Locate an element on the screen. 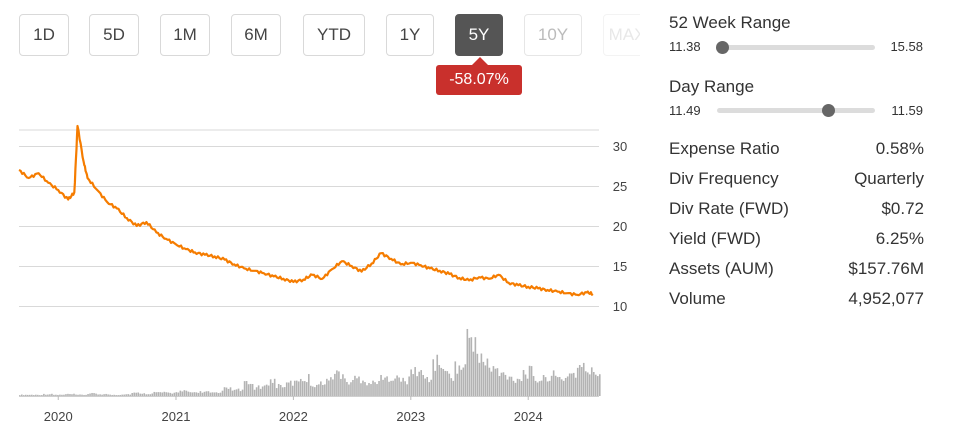 The image size is (959, 431). period-button-ytd: YTD is located at coordinates (334, 35).